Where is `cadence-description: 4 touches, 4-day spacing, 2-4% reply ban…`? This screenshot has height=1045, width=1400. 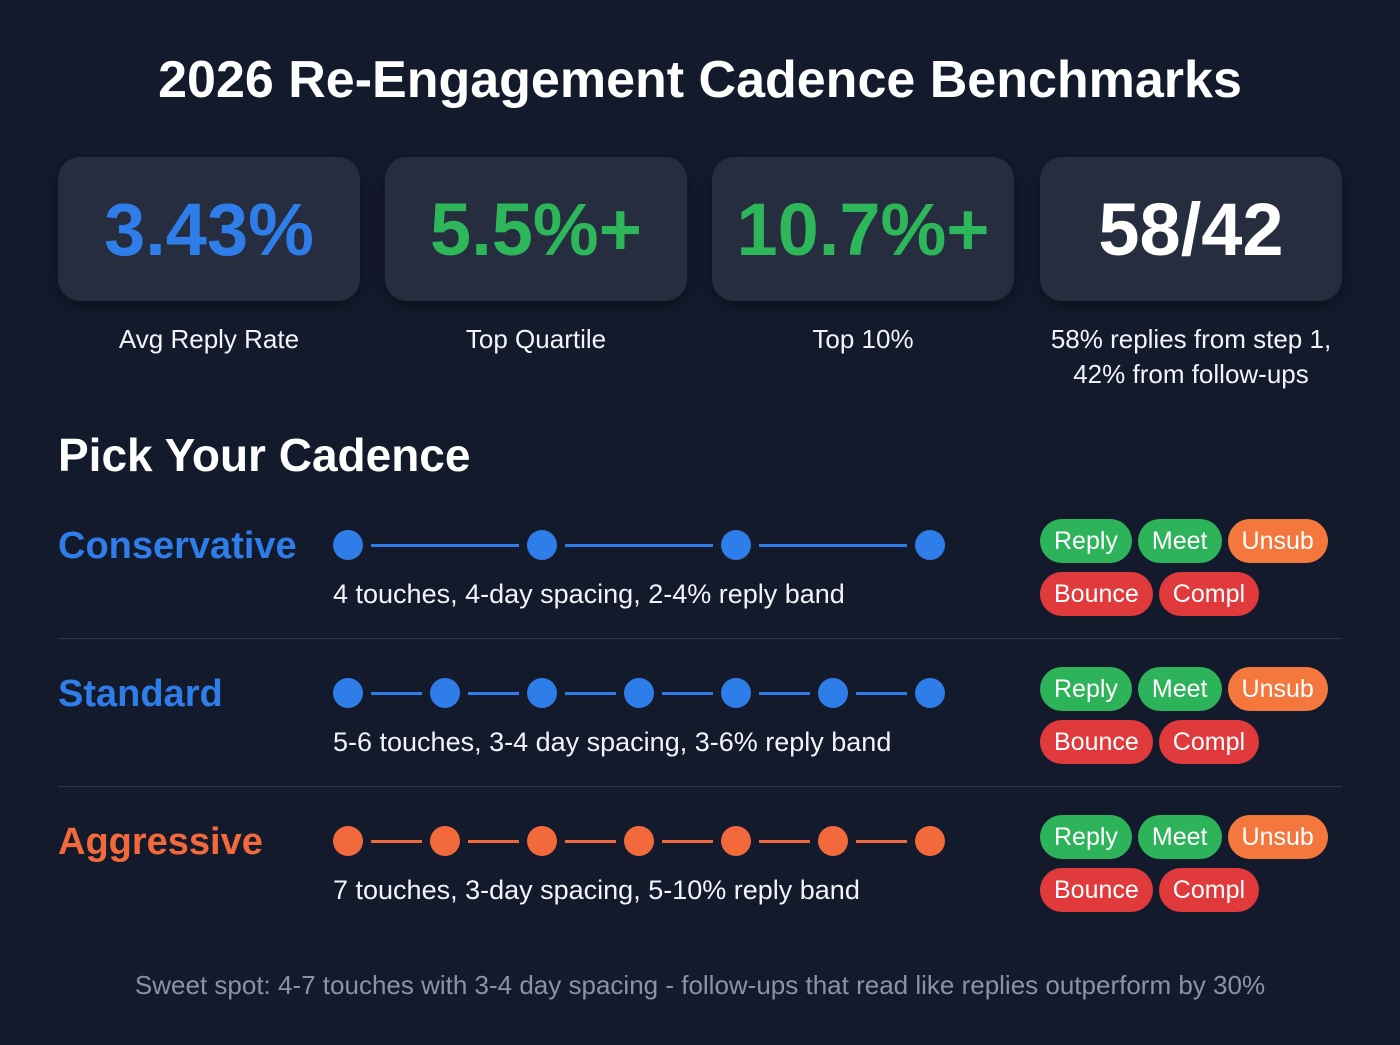
cadence-description: 4 touches, 4-day spacing, 2-4% reply ban… is located at coordinates (589, 594).